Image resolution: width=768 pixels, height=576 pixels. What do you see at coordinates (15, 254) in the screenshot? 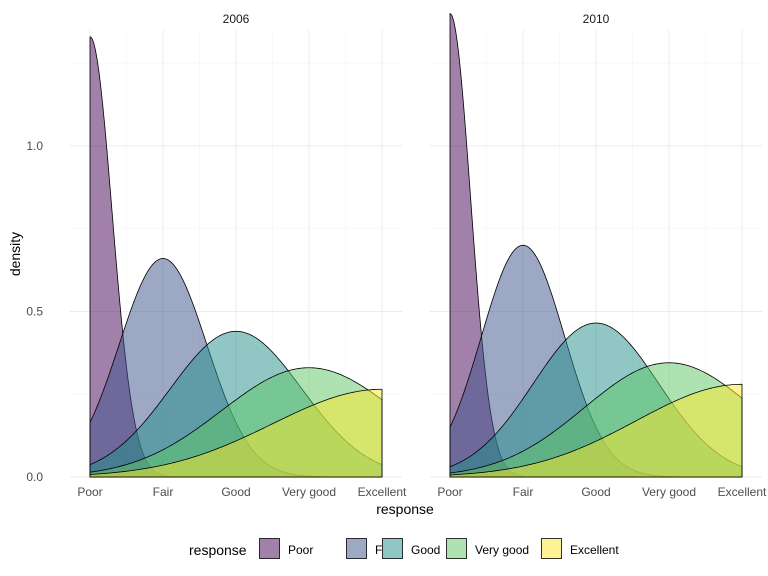
I see `y-axis-title: density` at bounding box center [15, 254].